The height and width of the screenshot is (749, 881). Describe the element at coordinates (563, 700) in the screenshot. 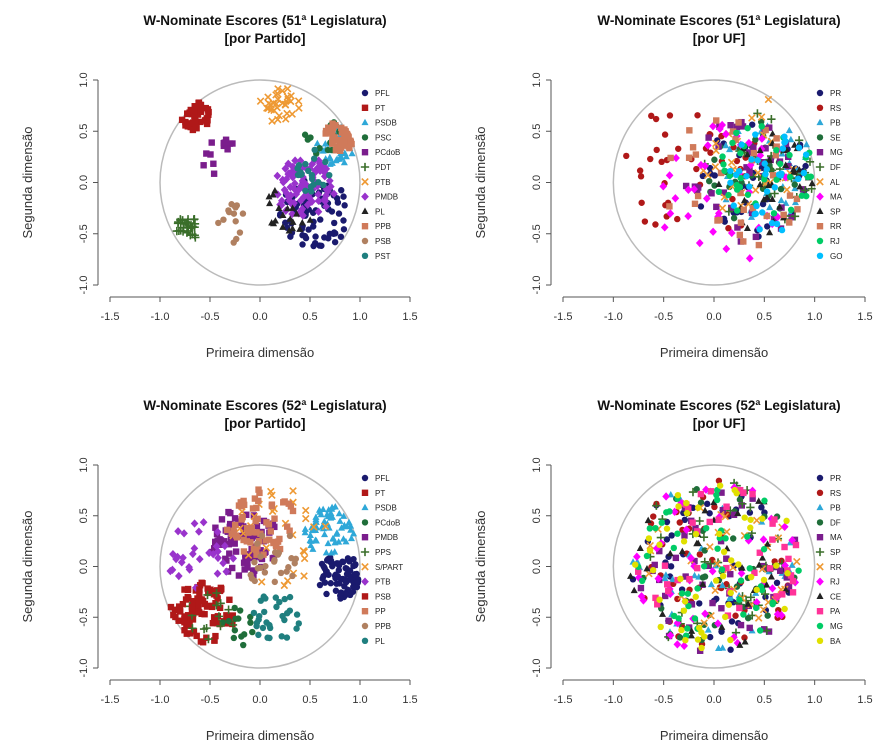

I see `x-tick-label: -1.5` at that location.